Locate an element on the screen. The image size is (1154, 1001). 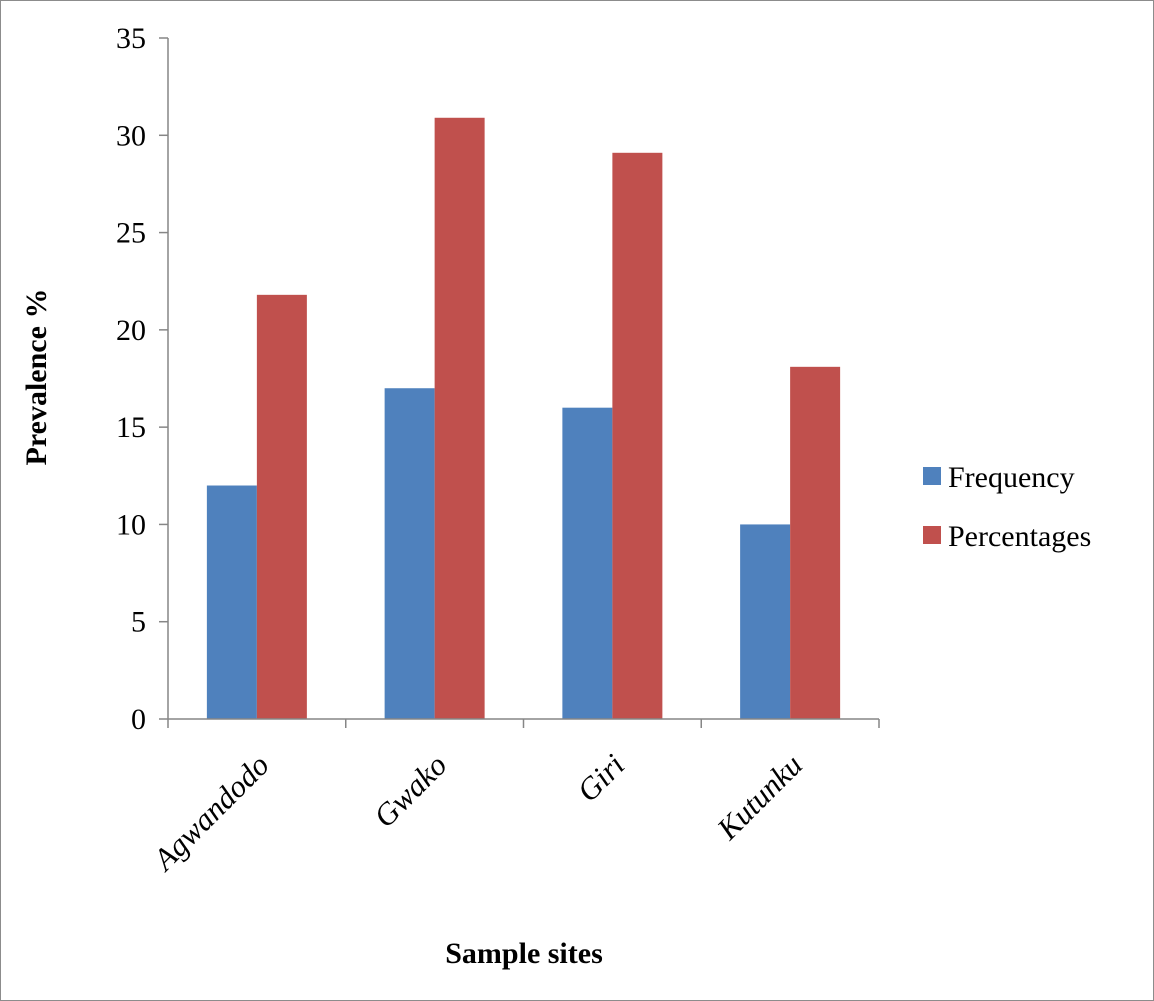
x-category-label: Kutunku is located at coordinates (759, 797).